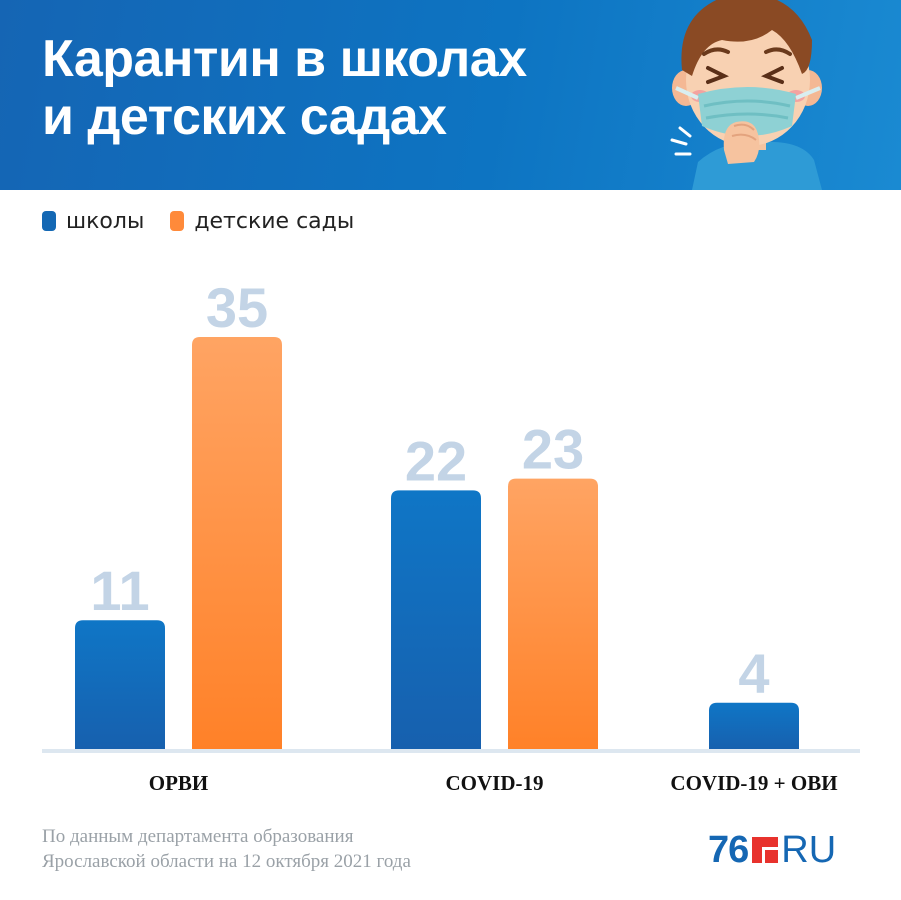 This screenshot has height=900, width=901. What do you see at coordinates (198, 836) in the screenshot?
I see `source-line-1: По данным департамента образования` at bounding box center [198, 836].